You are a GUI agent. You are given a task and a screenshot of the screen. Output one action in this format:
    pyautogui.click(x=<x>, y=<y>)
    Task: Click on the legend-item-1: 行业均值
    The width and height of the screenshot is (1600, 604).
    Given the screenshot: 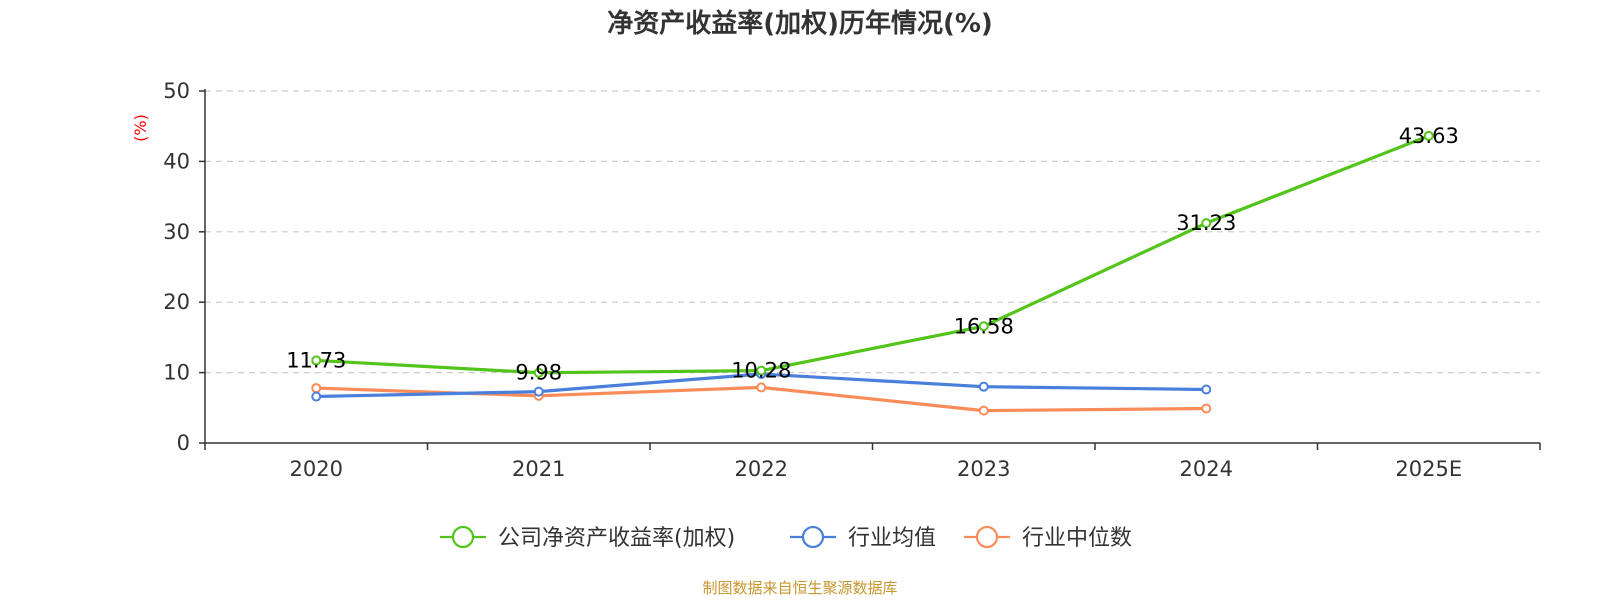 What is the action you would take?
    pyautogui.click(x=863, y=538)
    